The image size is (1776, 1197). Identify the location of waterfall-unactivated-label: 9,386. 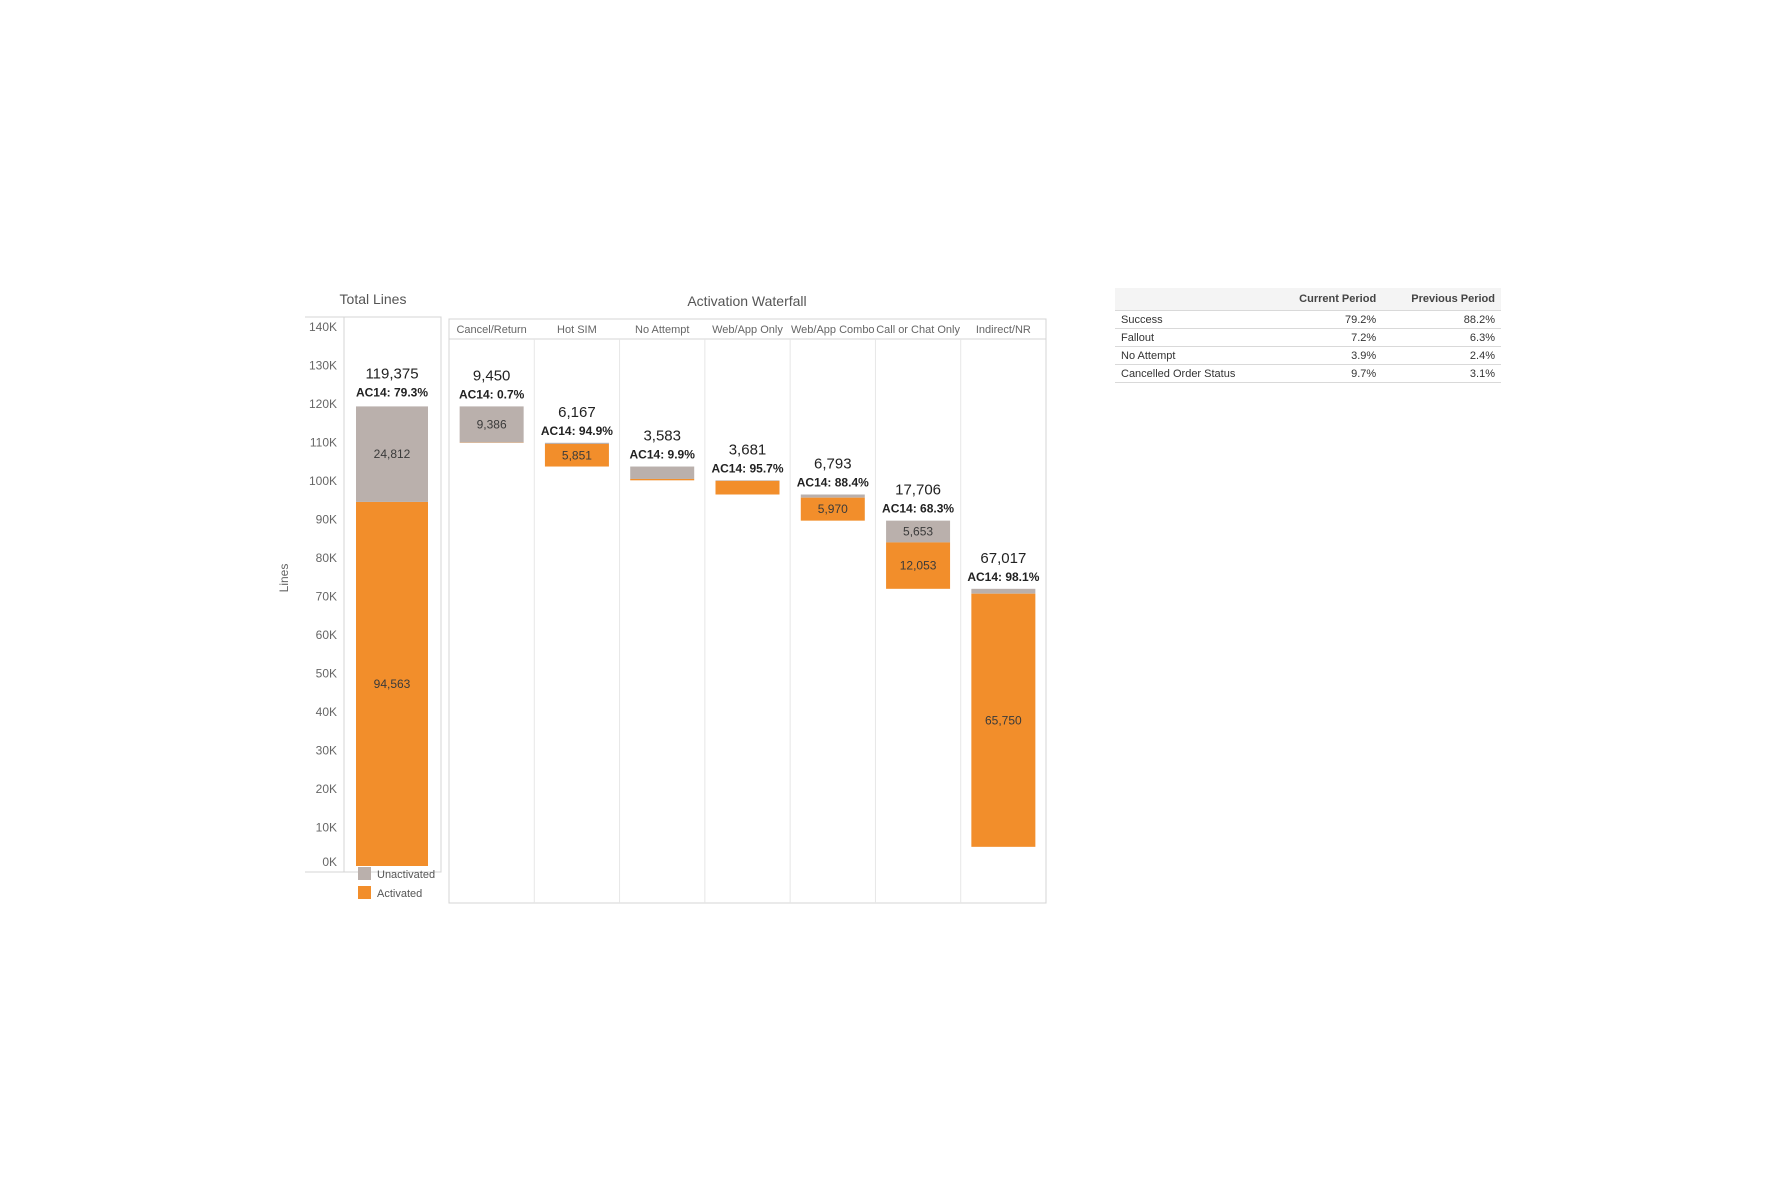
(492, 424).